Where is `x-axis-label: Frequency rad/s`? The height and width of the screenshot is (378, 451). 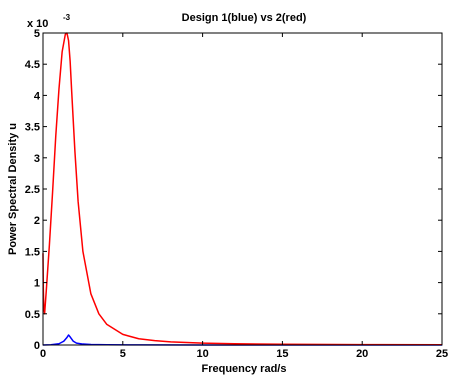 x-axis-label: Frequency rad/s is located at coordinates (244, 369).